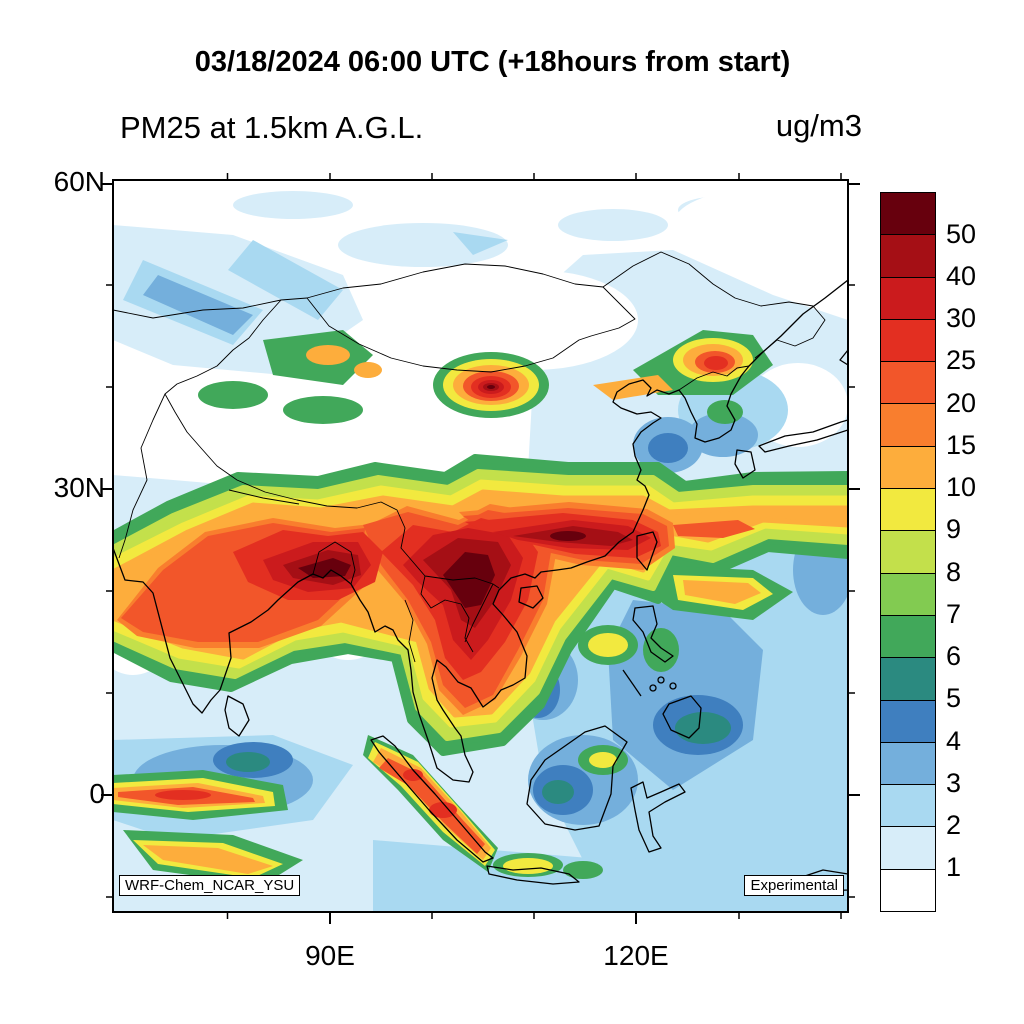 This screenshot has width=1024, height=1024. I want to click on colorbar-labels: 50 40 30 25 20 15 10 9 8 7 6 5 4 3 2 1, so click(961, 551).